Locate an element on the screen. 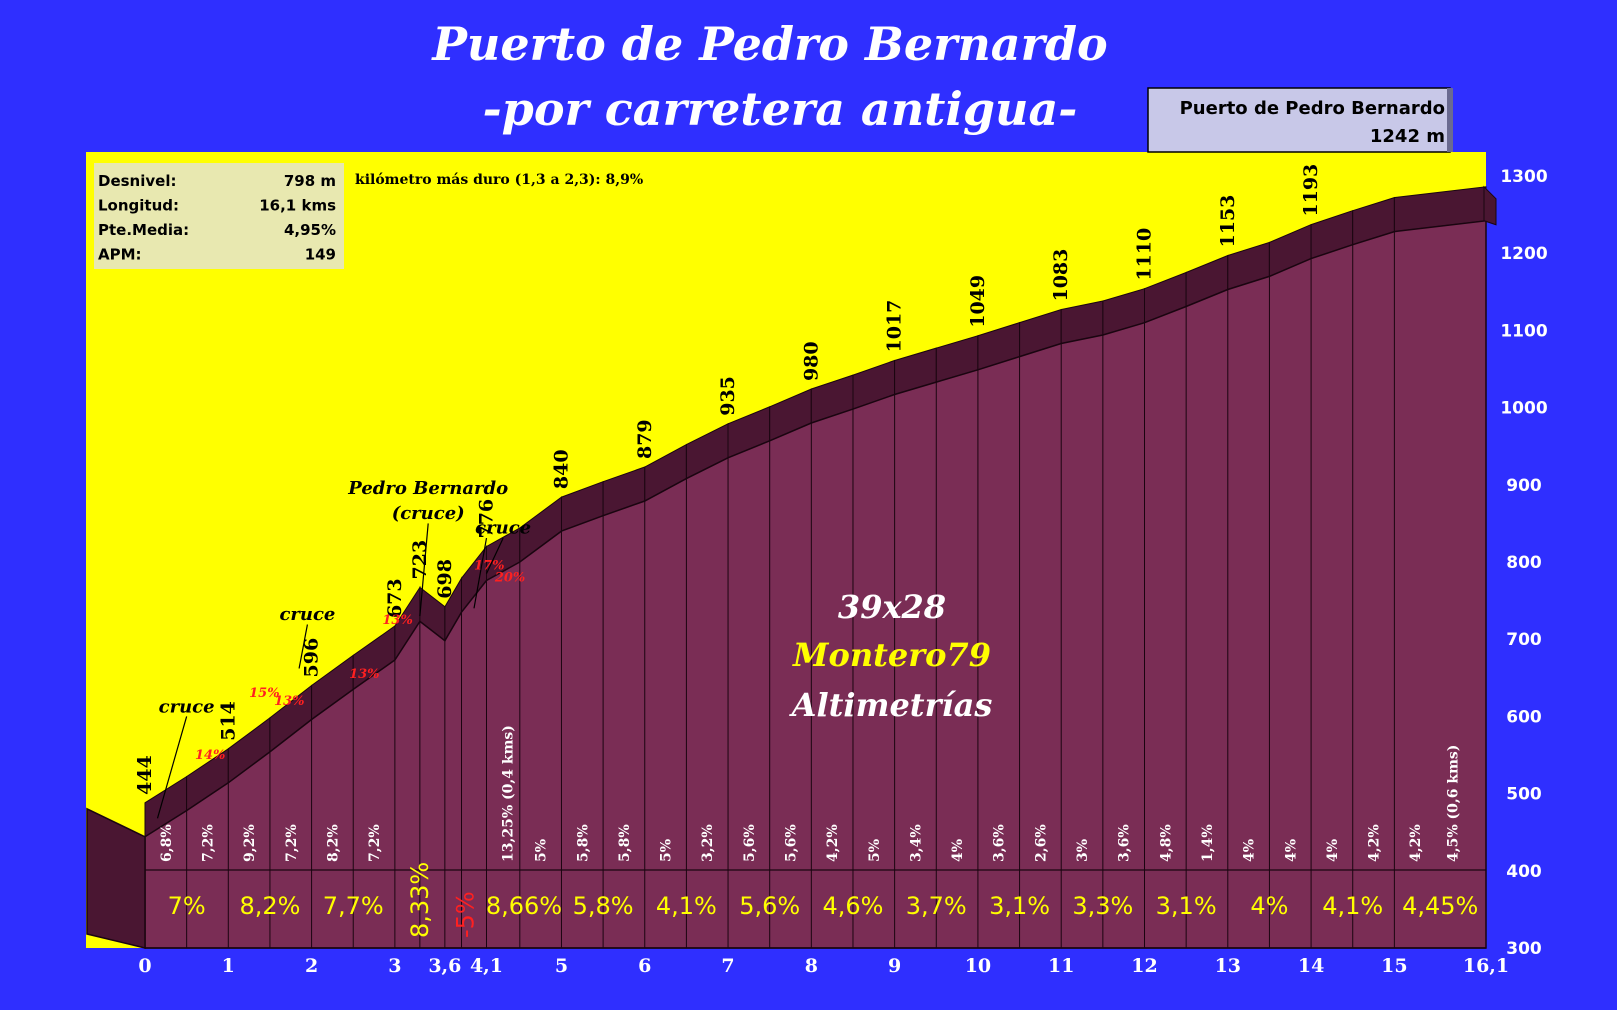 This screenshot has height=1010, width=1617. km-gradient: 5,8% is located at coordinates (603, 906).